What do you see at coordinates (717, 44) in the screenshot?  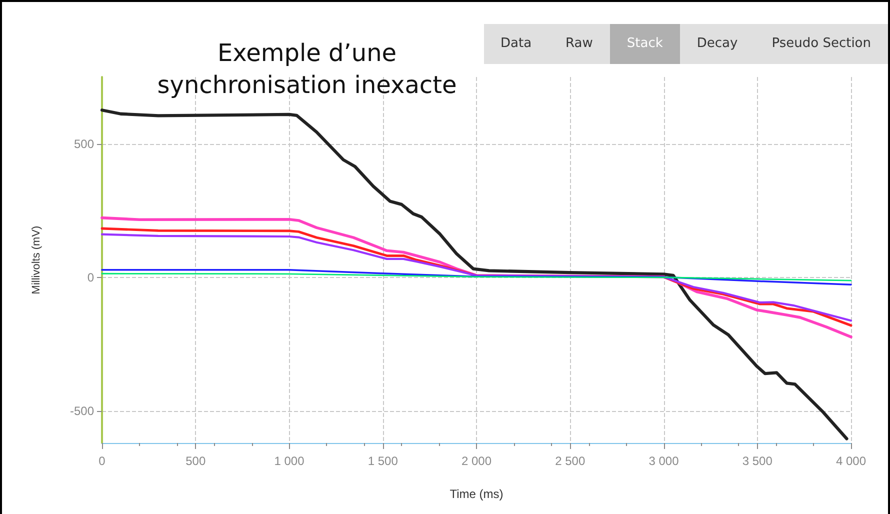 I see `text: Decay` at bounding box center [717, 44].